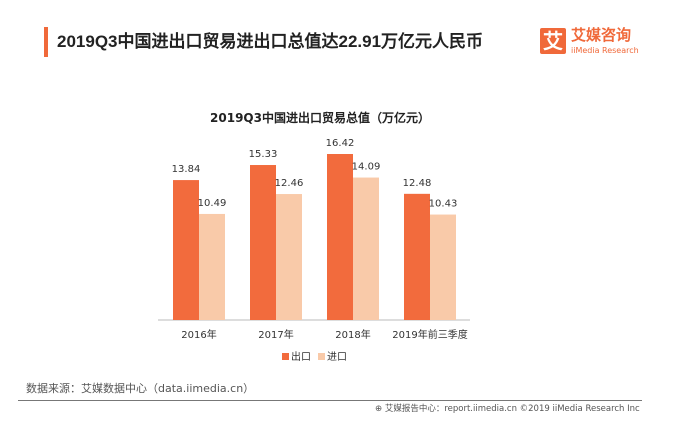 The height and width of the screenshot is (423, 675). Describe the element at coordinates (198, 334) in the screenshot. I see `x-tick-label: 2016年` at that location.